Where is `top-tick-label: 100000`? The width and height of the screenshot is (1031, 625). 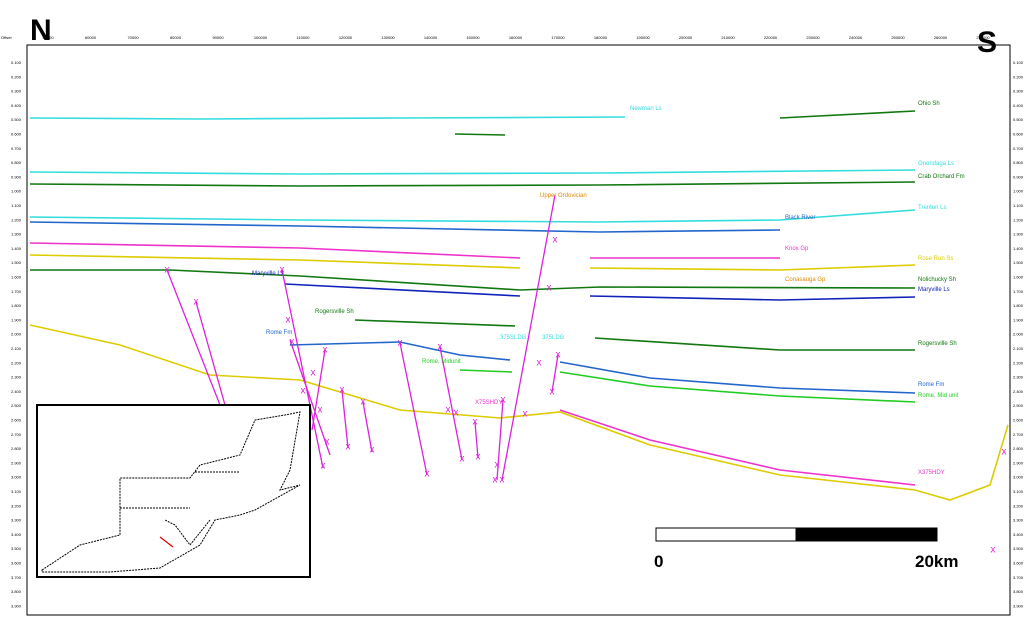 top-tick-label: 100000 is located at coordinates (261, 37).